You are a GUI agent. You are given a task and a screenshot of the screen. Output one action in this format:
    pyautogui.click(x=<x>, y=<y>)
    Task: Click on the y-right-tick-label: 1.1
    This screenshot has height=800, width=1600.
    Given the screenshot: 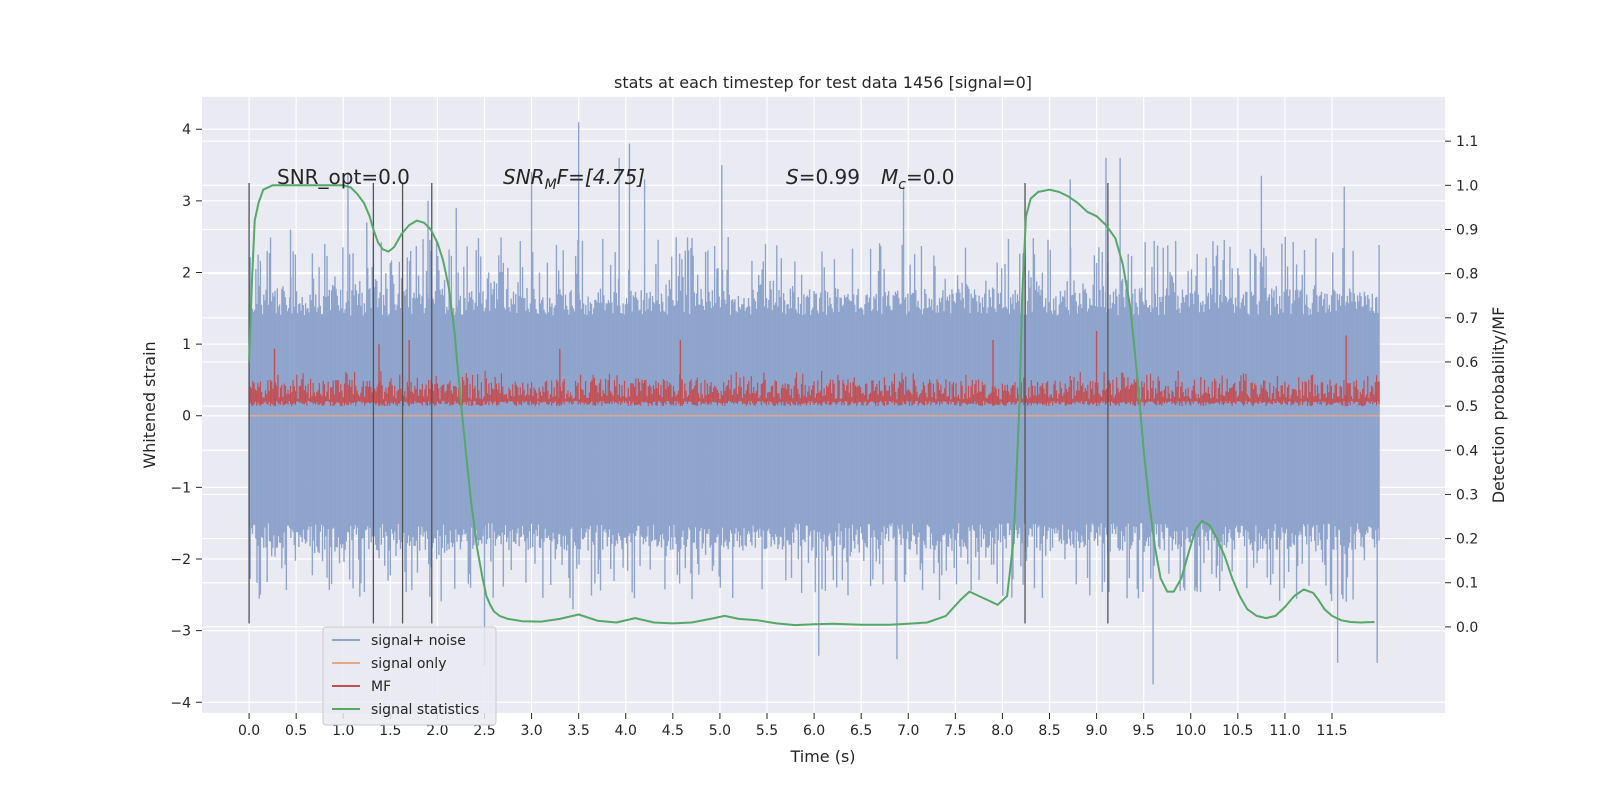 What is the action you would take?
    pyautogui.click(x=1467, y=142)
    